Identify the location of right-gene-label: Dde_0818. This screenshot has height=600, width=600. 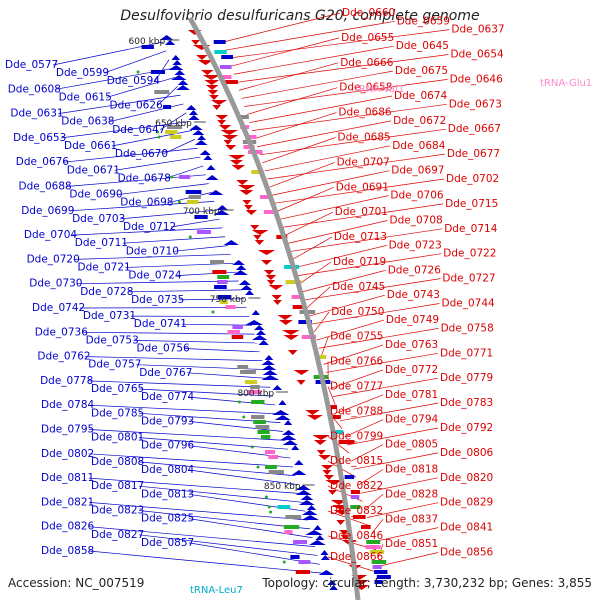
(411, 470).